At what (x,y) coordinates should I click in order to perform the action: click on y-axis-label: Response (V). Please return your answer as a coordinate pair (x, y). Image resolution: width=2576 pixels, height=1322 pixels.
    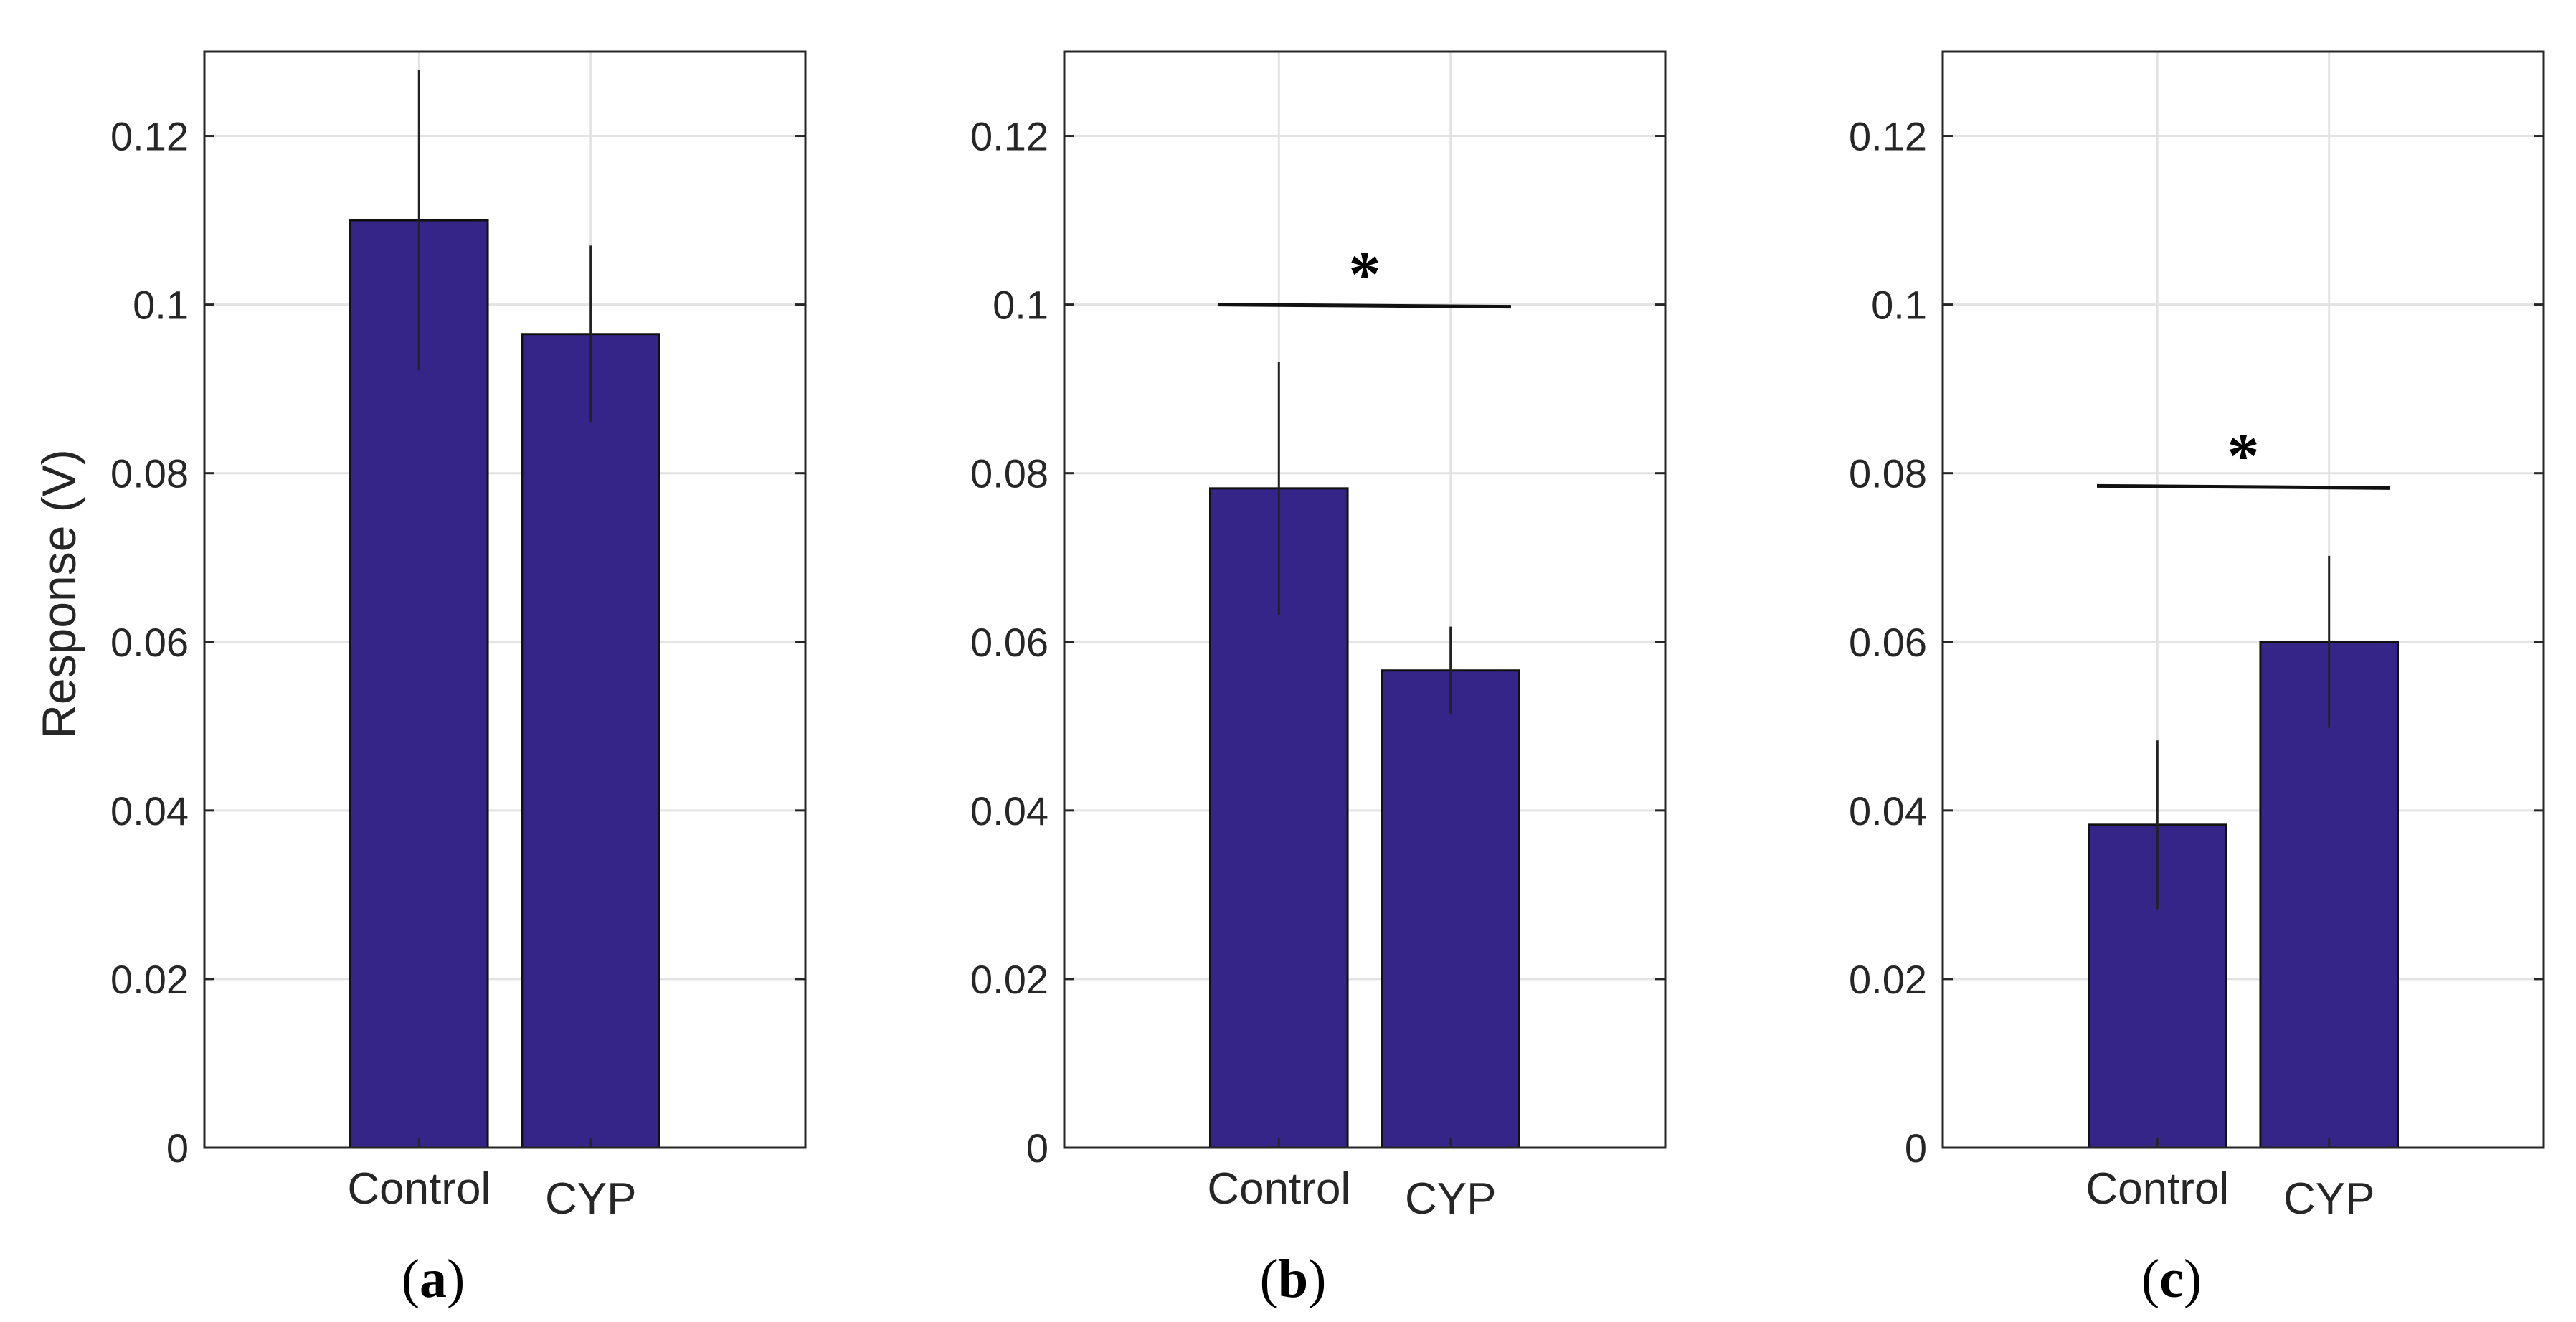
    Looking at the image, I should click on (59, 594).